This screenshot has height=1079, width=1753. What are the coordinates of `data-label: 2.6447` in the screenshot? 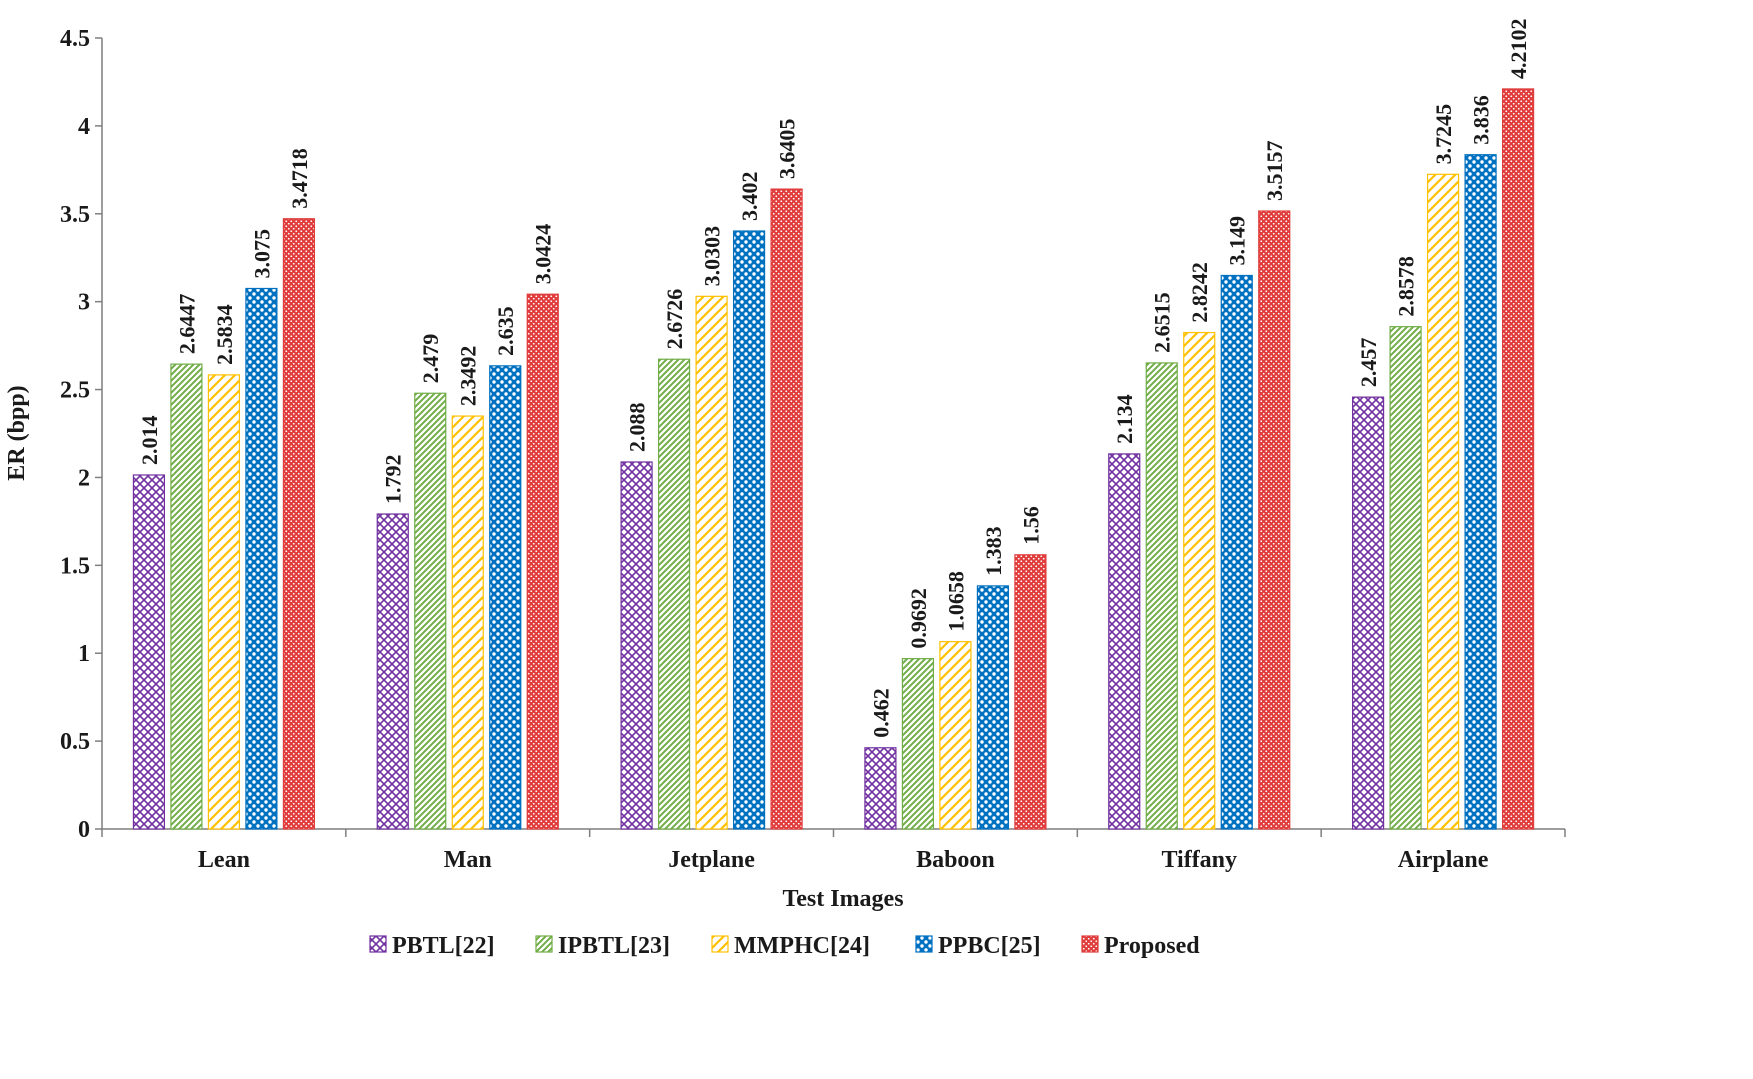 It's located at (186, 324).